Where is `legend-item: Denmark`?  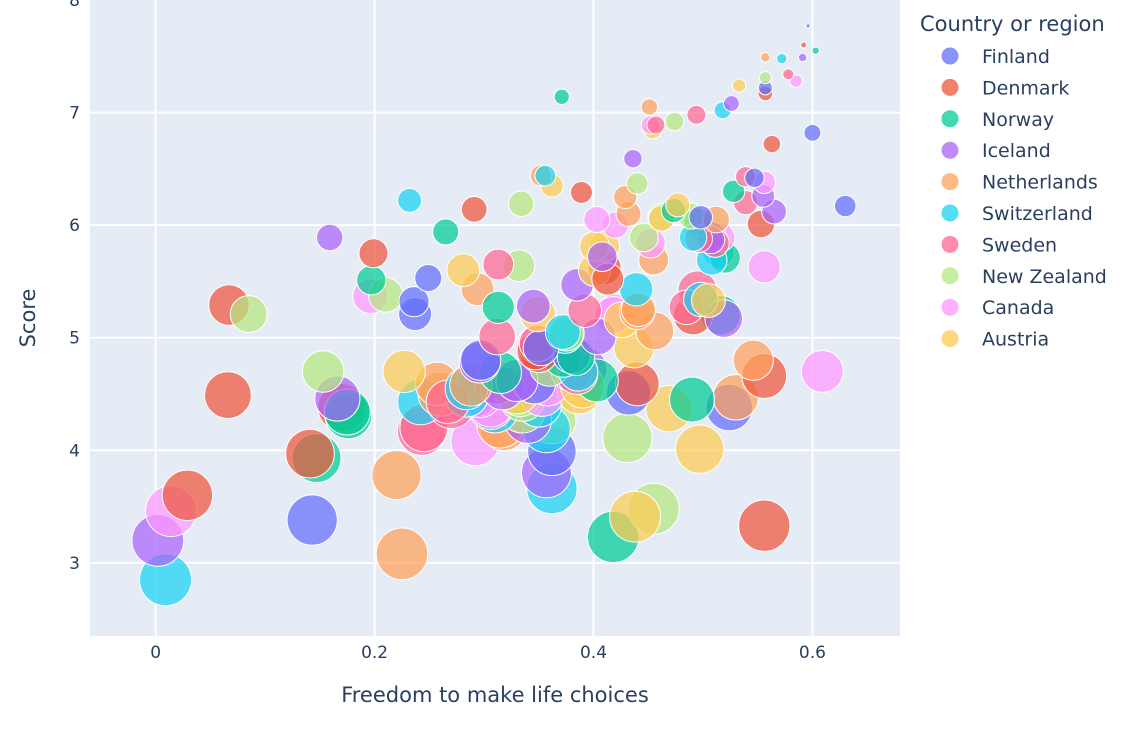 legend-item: Denmark is located at coordinates (1004, 88).